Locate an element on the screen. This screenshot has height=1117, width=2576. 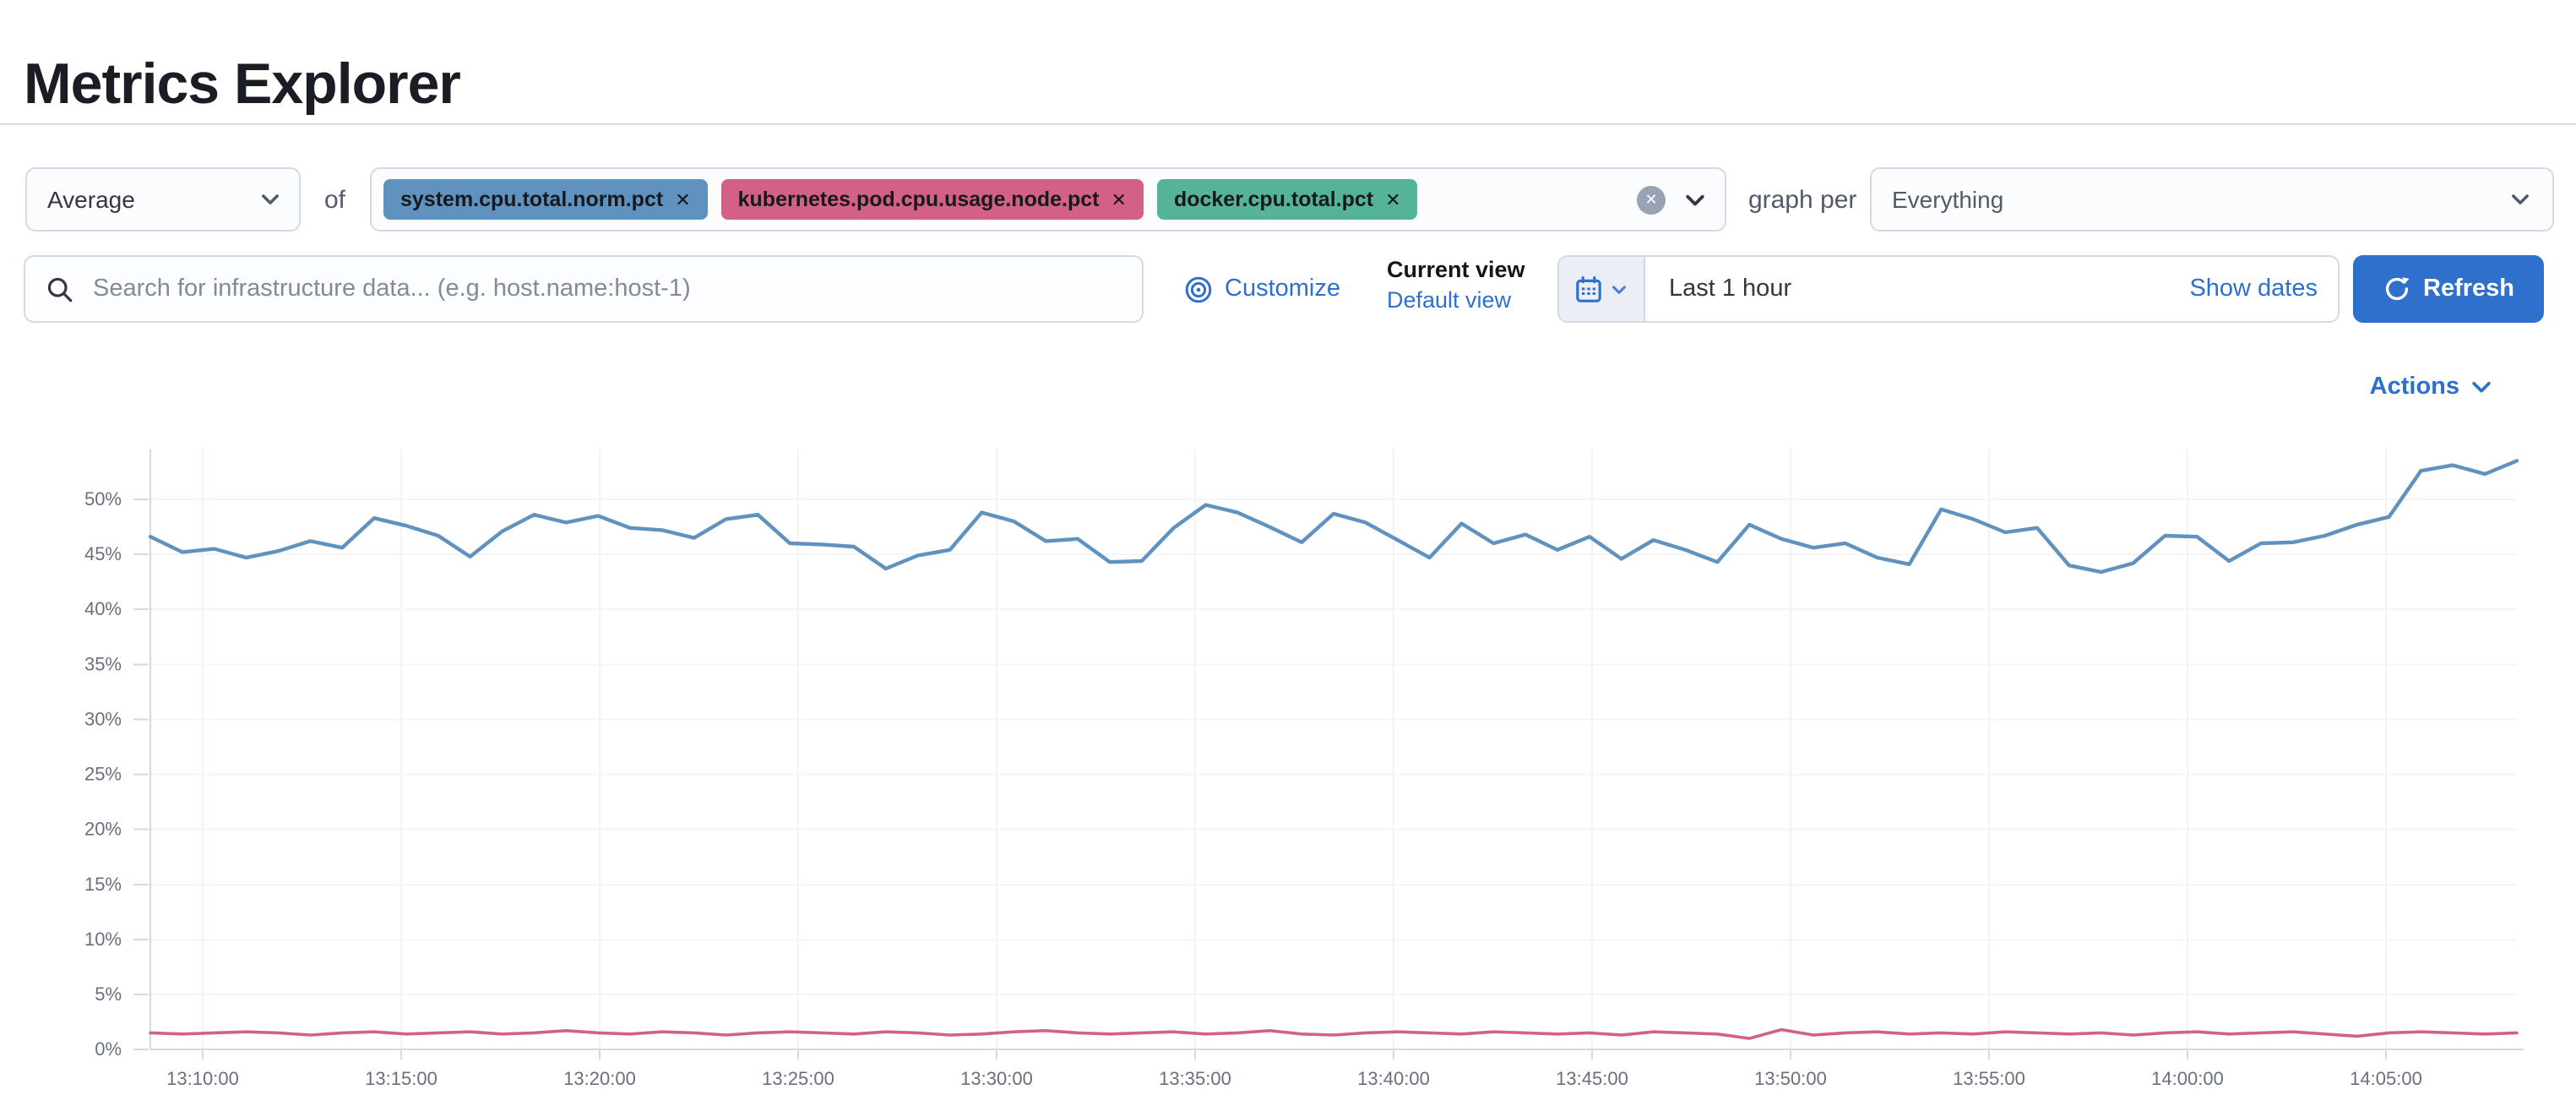
page-title: Metrics Explorer is located at coordinates (242, 84).